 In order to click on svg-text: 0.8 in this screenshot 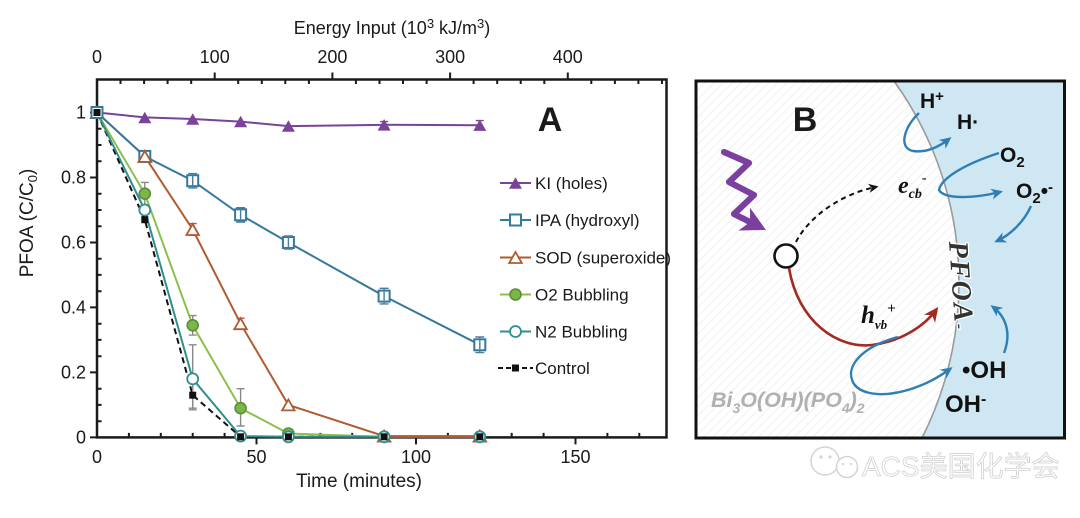, I will do `click(73, 178)`.